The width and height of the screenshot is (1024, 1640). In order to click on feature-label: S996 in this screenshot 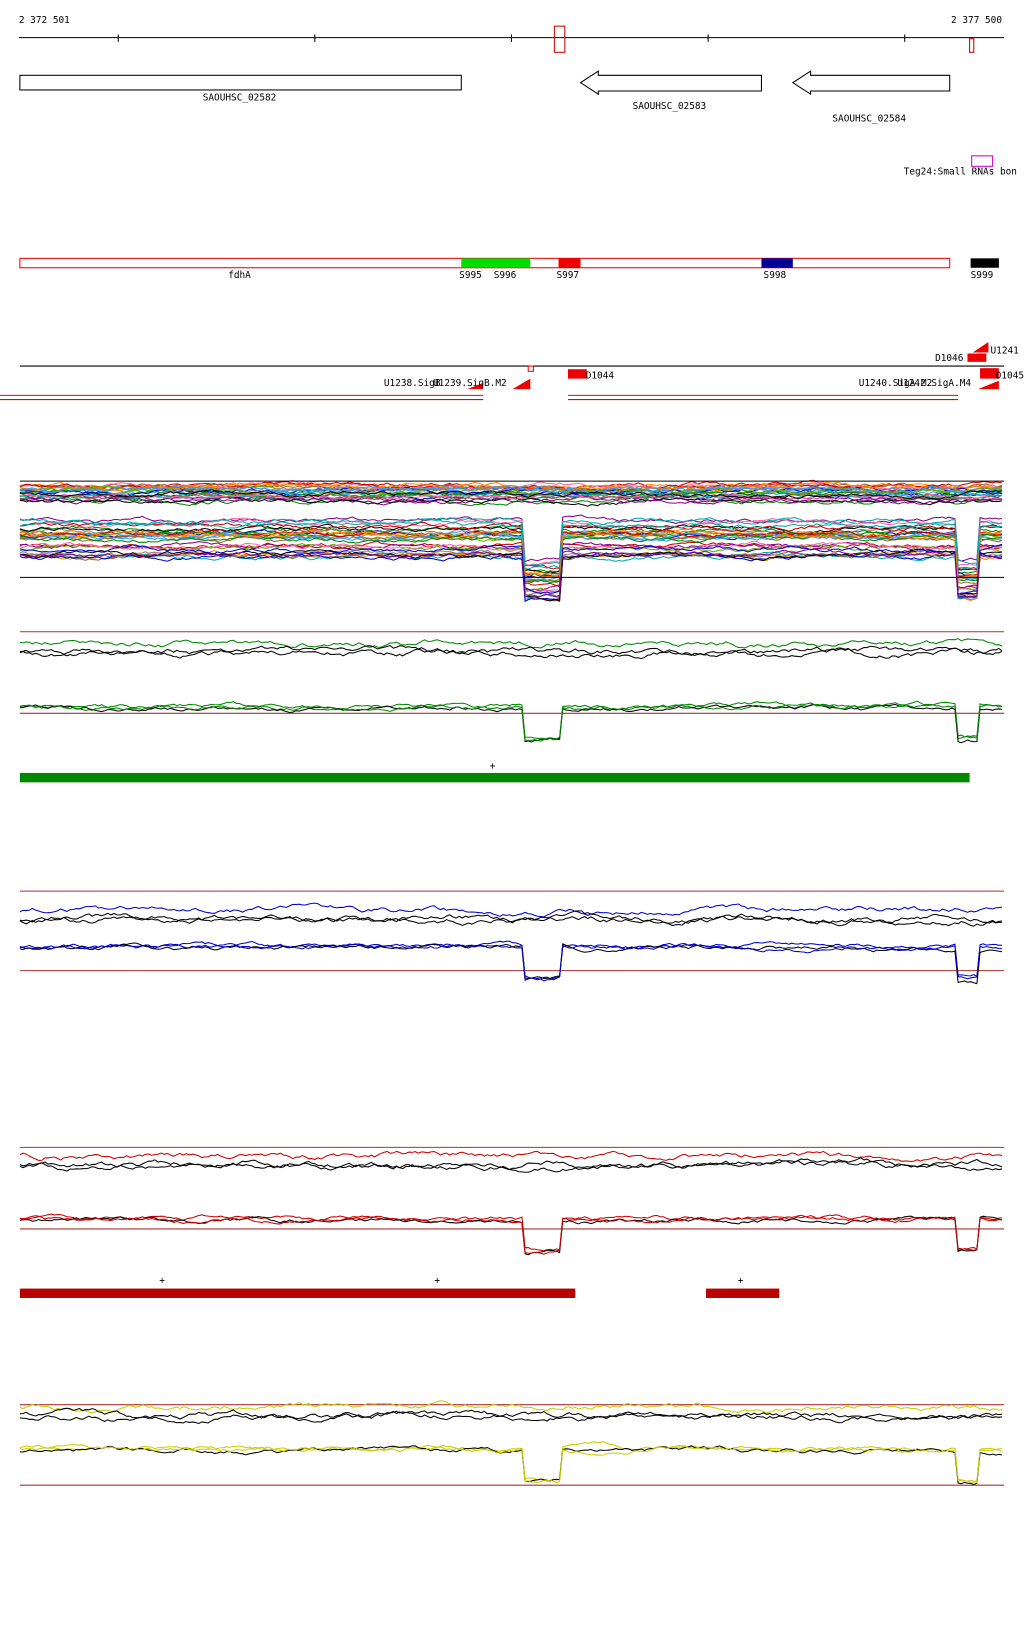, I will do `click(505, 275)`.